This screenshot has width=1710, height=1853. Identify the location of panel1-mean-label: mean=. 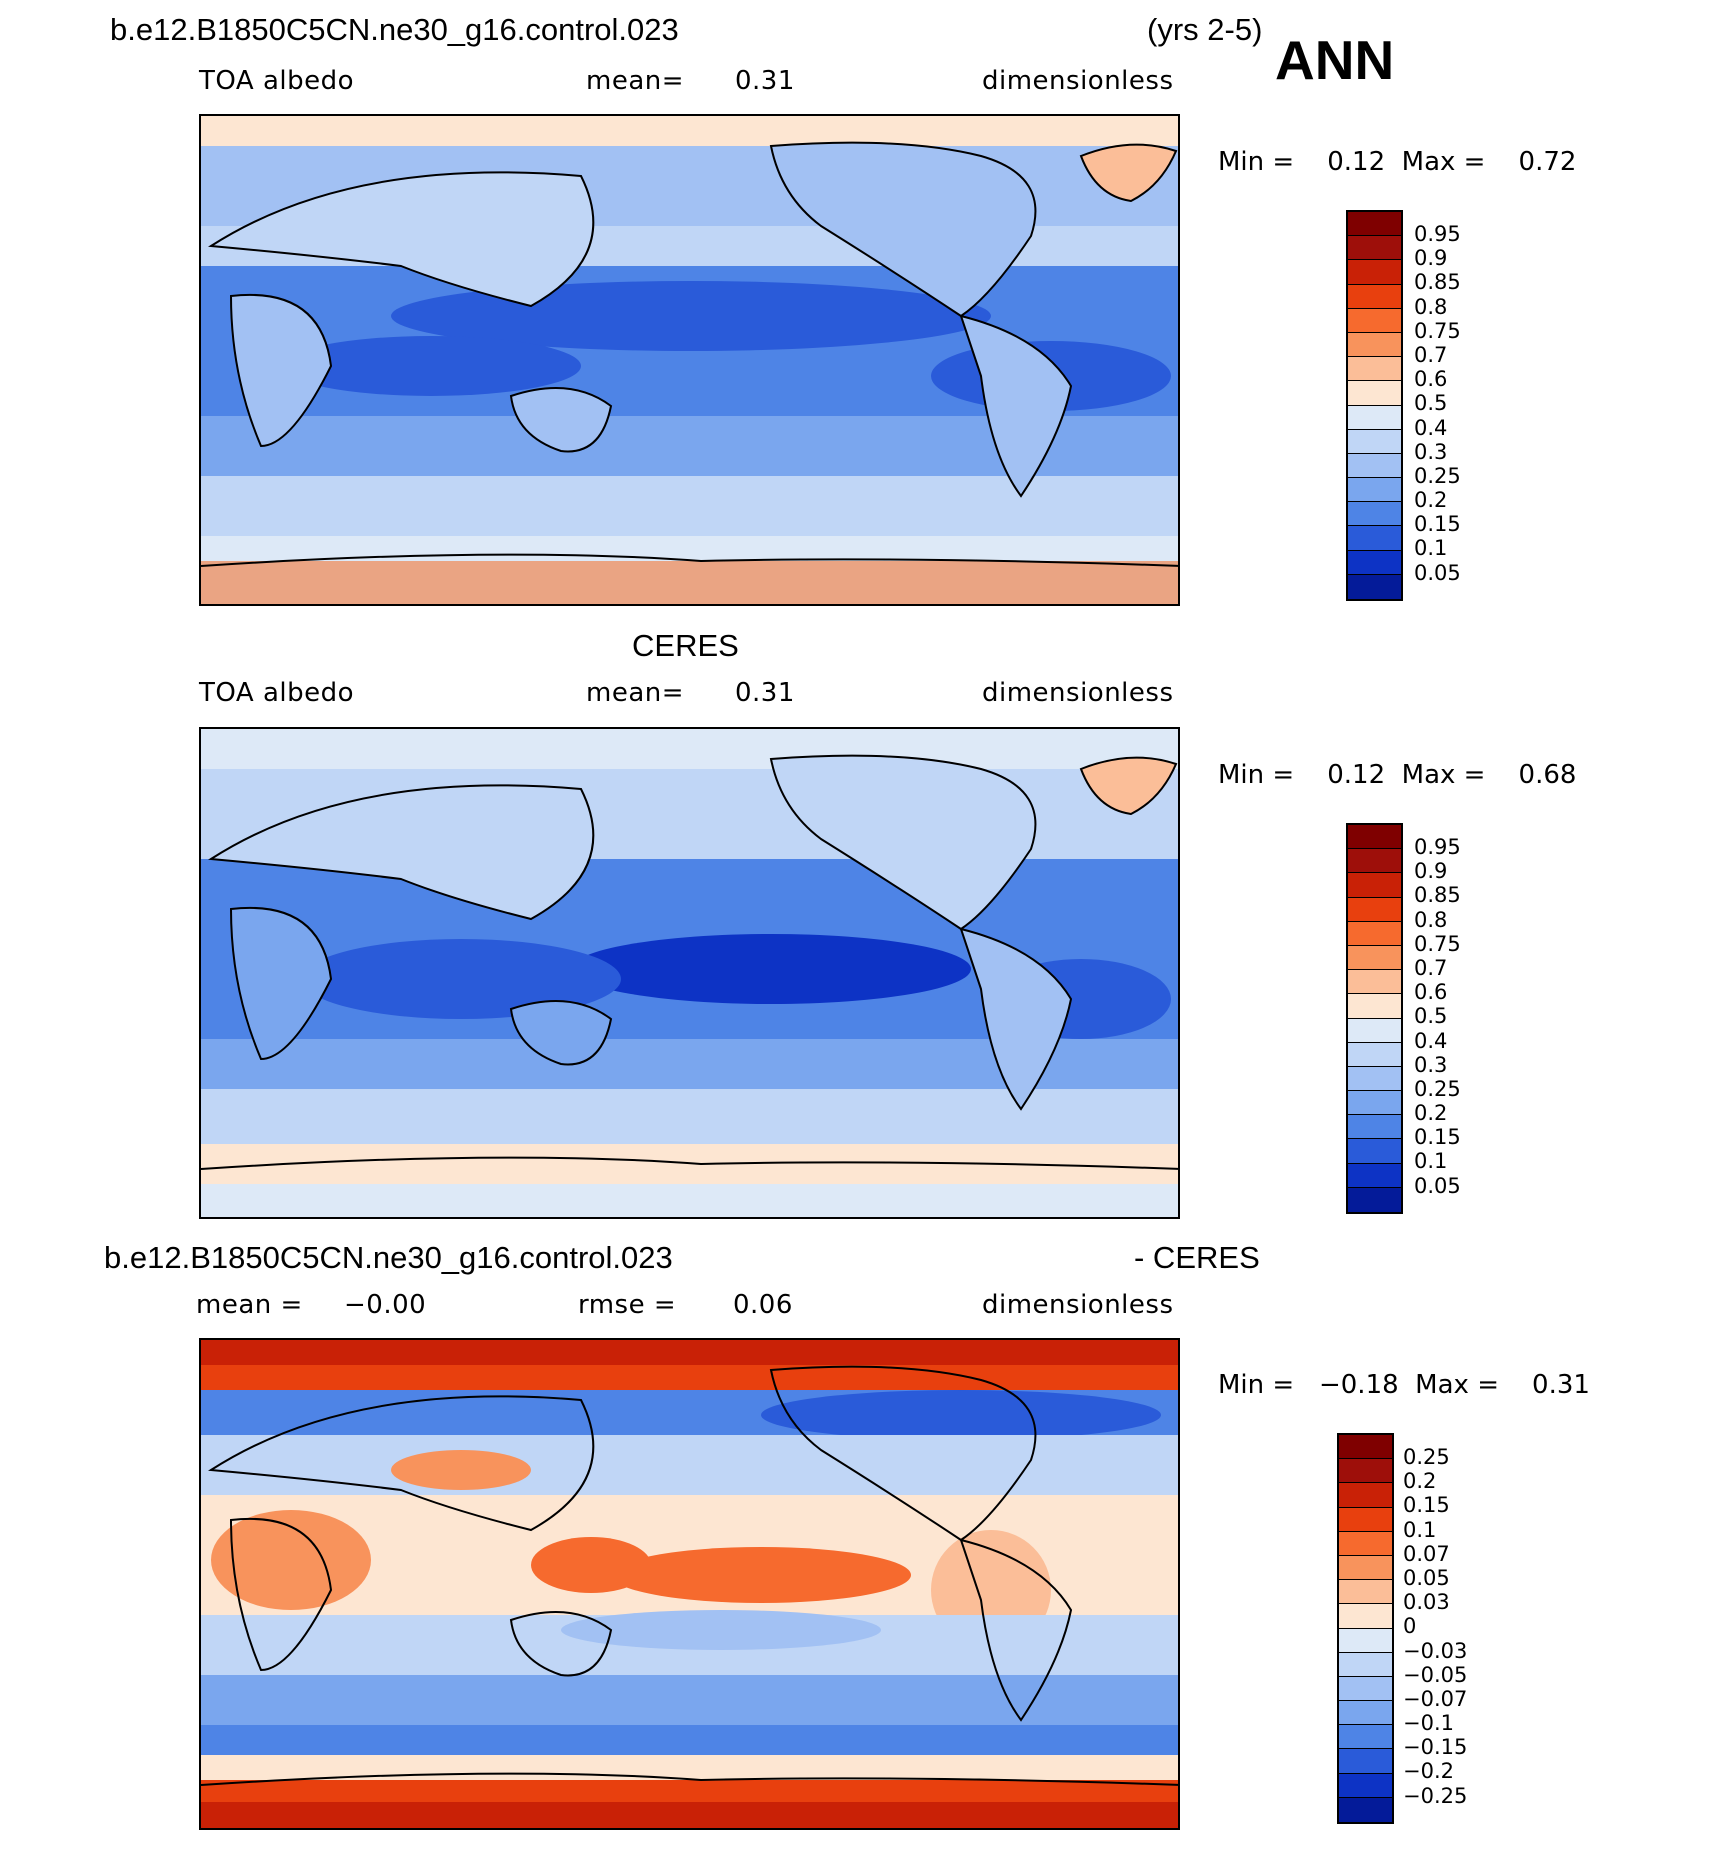
(635, 81).